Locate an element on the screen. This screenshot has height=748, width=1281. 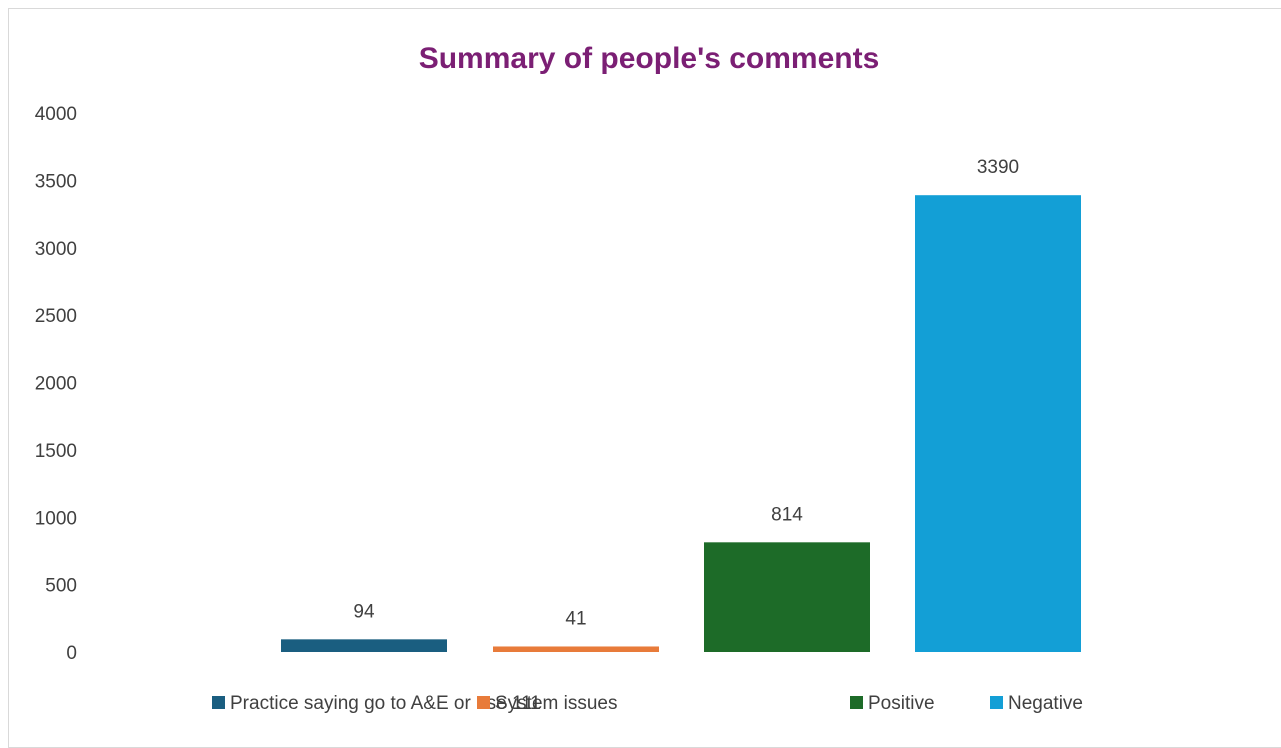
chart-title: Summary of people's comments is located at coordinates (649, 58).